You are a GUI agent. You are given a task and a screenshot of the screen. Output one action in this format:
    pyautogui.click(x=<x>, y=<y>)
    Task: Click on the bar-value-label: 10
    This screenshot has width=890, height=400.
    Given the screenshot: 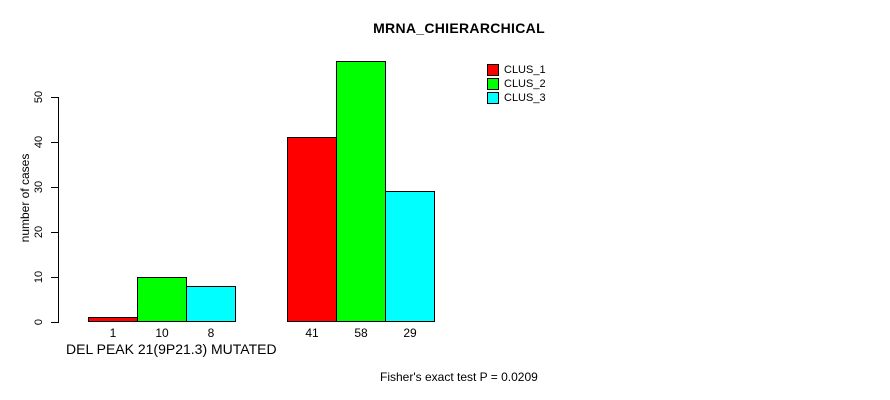 What is the action you would take?
    pyautogui.click(x=162, y=333)
    